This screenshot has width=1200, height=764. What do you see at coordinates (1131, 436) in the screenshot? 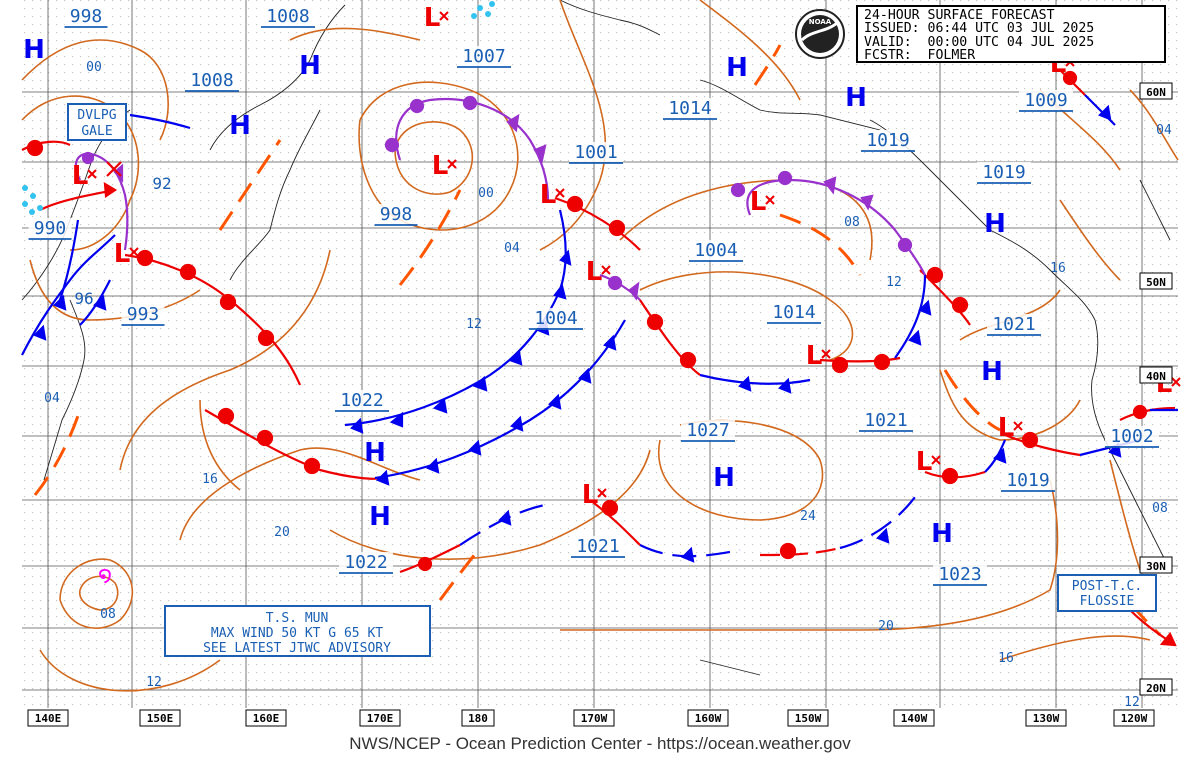
I see `pressure-label: 1002` at bounding box center [1131, 436].